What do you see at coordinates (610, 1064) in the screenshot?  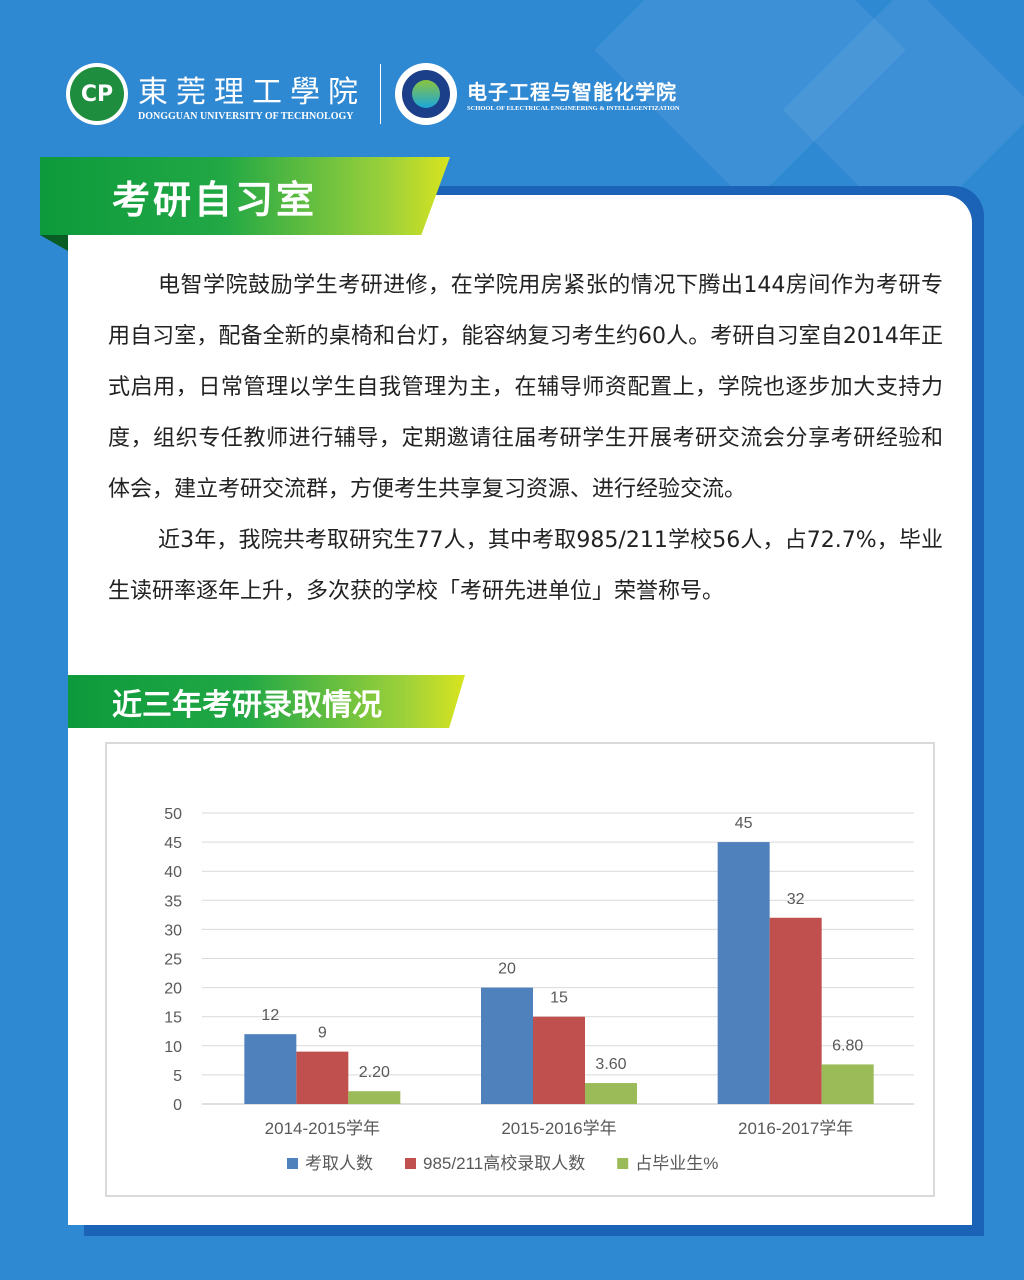 I see `data-label: 3.60` at bounding box center [610, 1064].